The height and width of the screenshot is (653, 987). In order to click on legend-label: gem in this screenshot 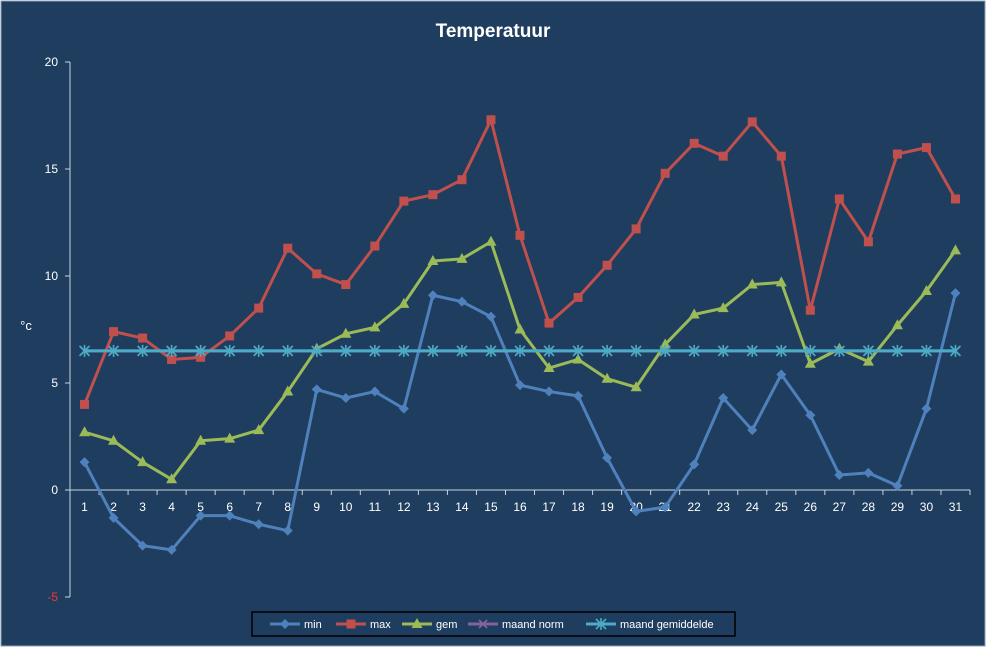, I will do `click(446, 625)`.